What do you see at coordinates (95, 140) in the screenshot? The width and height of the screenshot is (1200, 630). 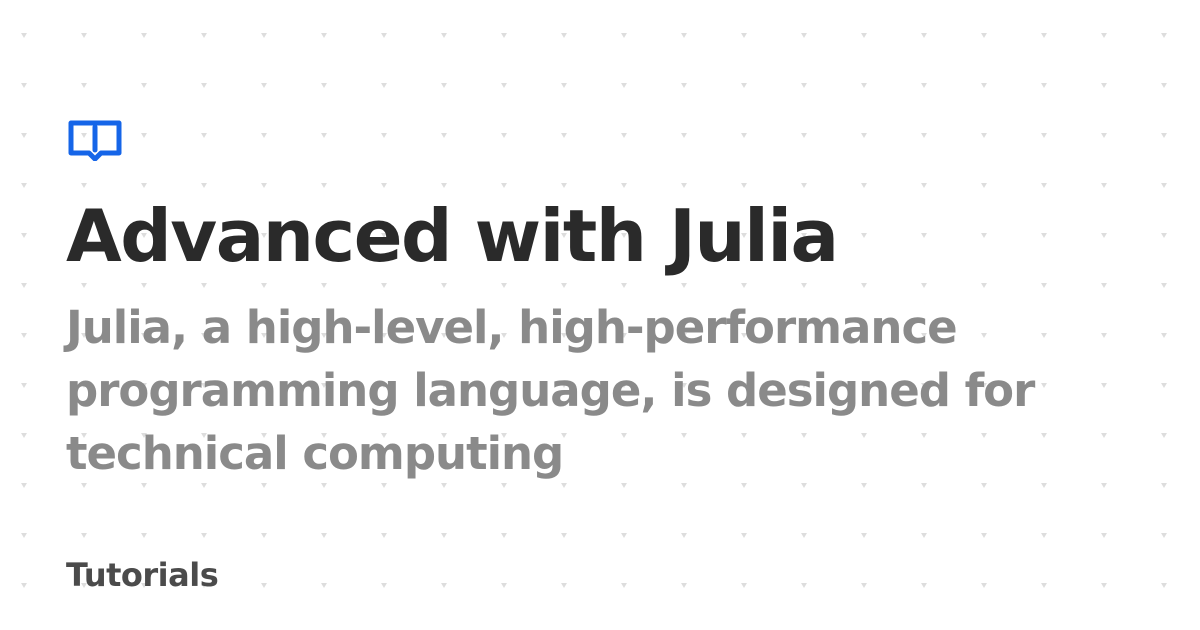 I see `open-book-icon` at bounding box center [95, 140].